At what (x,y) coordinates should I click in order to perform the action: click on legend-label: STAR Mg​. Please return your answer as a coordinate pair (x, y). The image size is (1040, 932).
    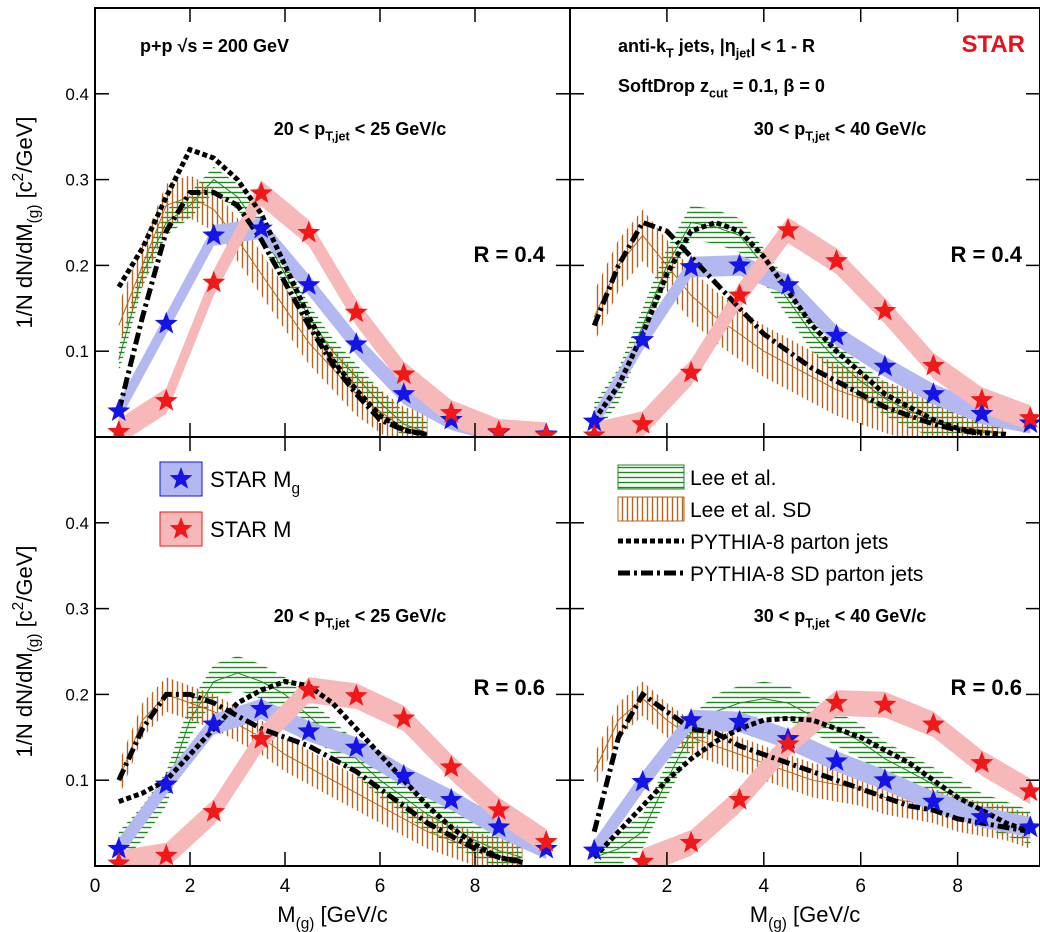
    Looking at the image, I should click on (255, 482).